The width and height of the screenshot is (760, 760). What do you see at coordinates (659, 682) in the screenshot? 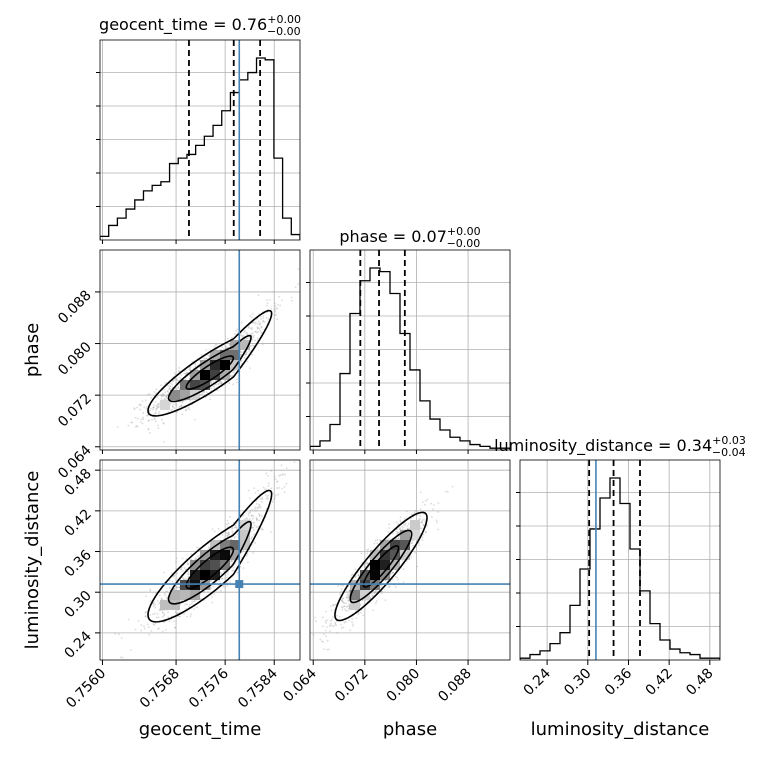
I see `x-tick-label-luminosity_distance: 0.42` at bounding box center [659, 682].